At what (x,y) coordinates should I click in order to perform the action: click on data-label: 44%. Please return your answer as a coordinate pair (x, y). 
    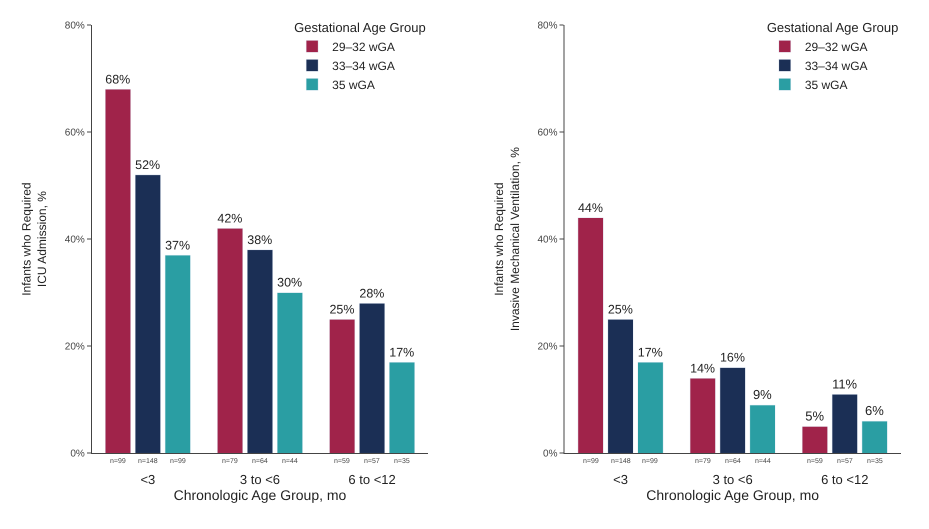
    Looking at the image, I should click on (590, 207).